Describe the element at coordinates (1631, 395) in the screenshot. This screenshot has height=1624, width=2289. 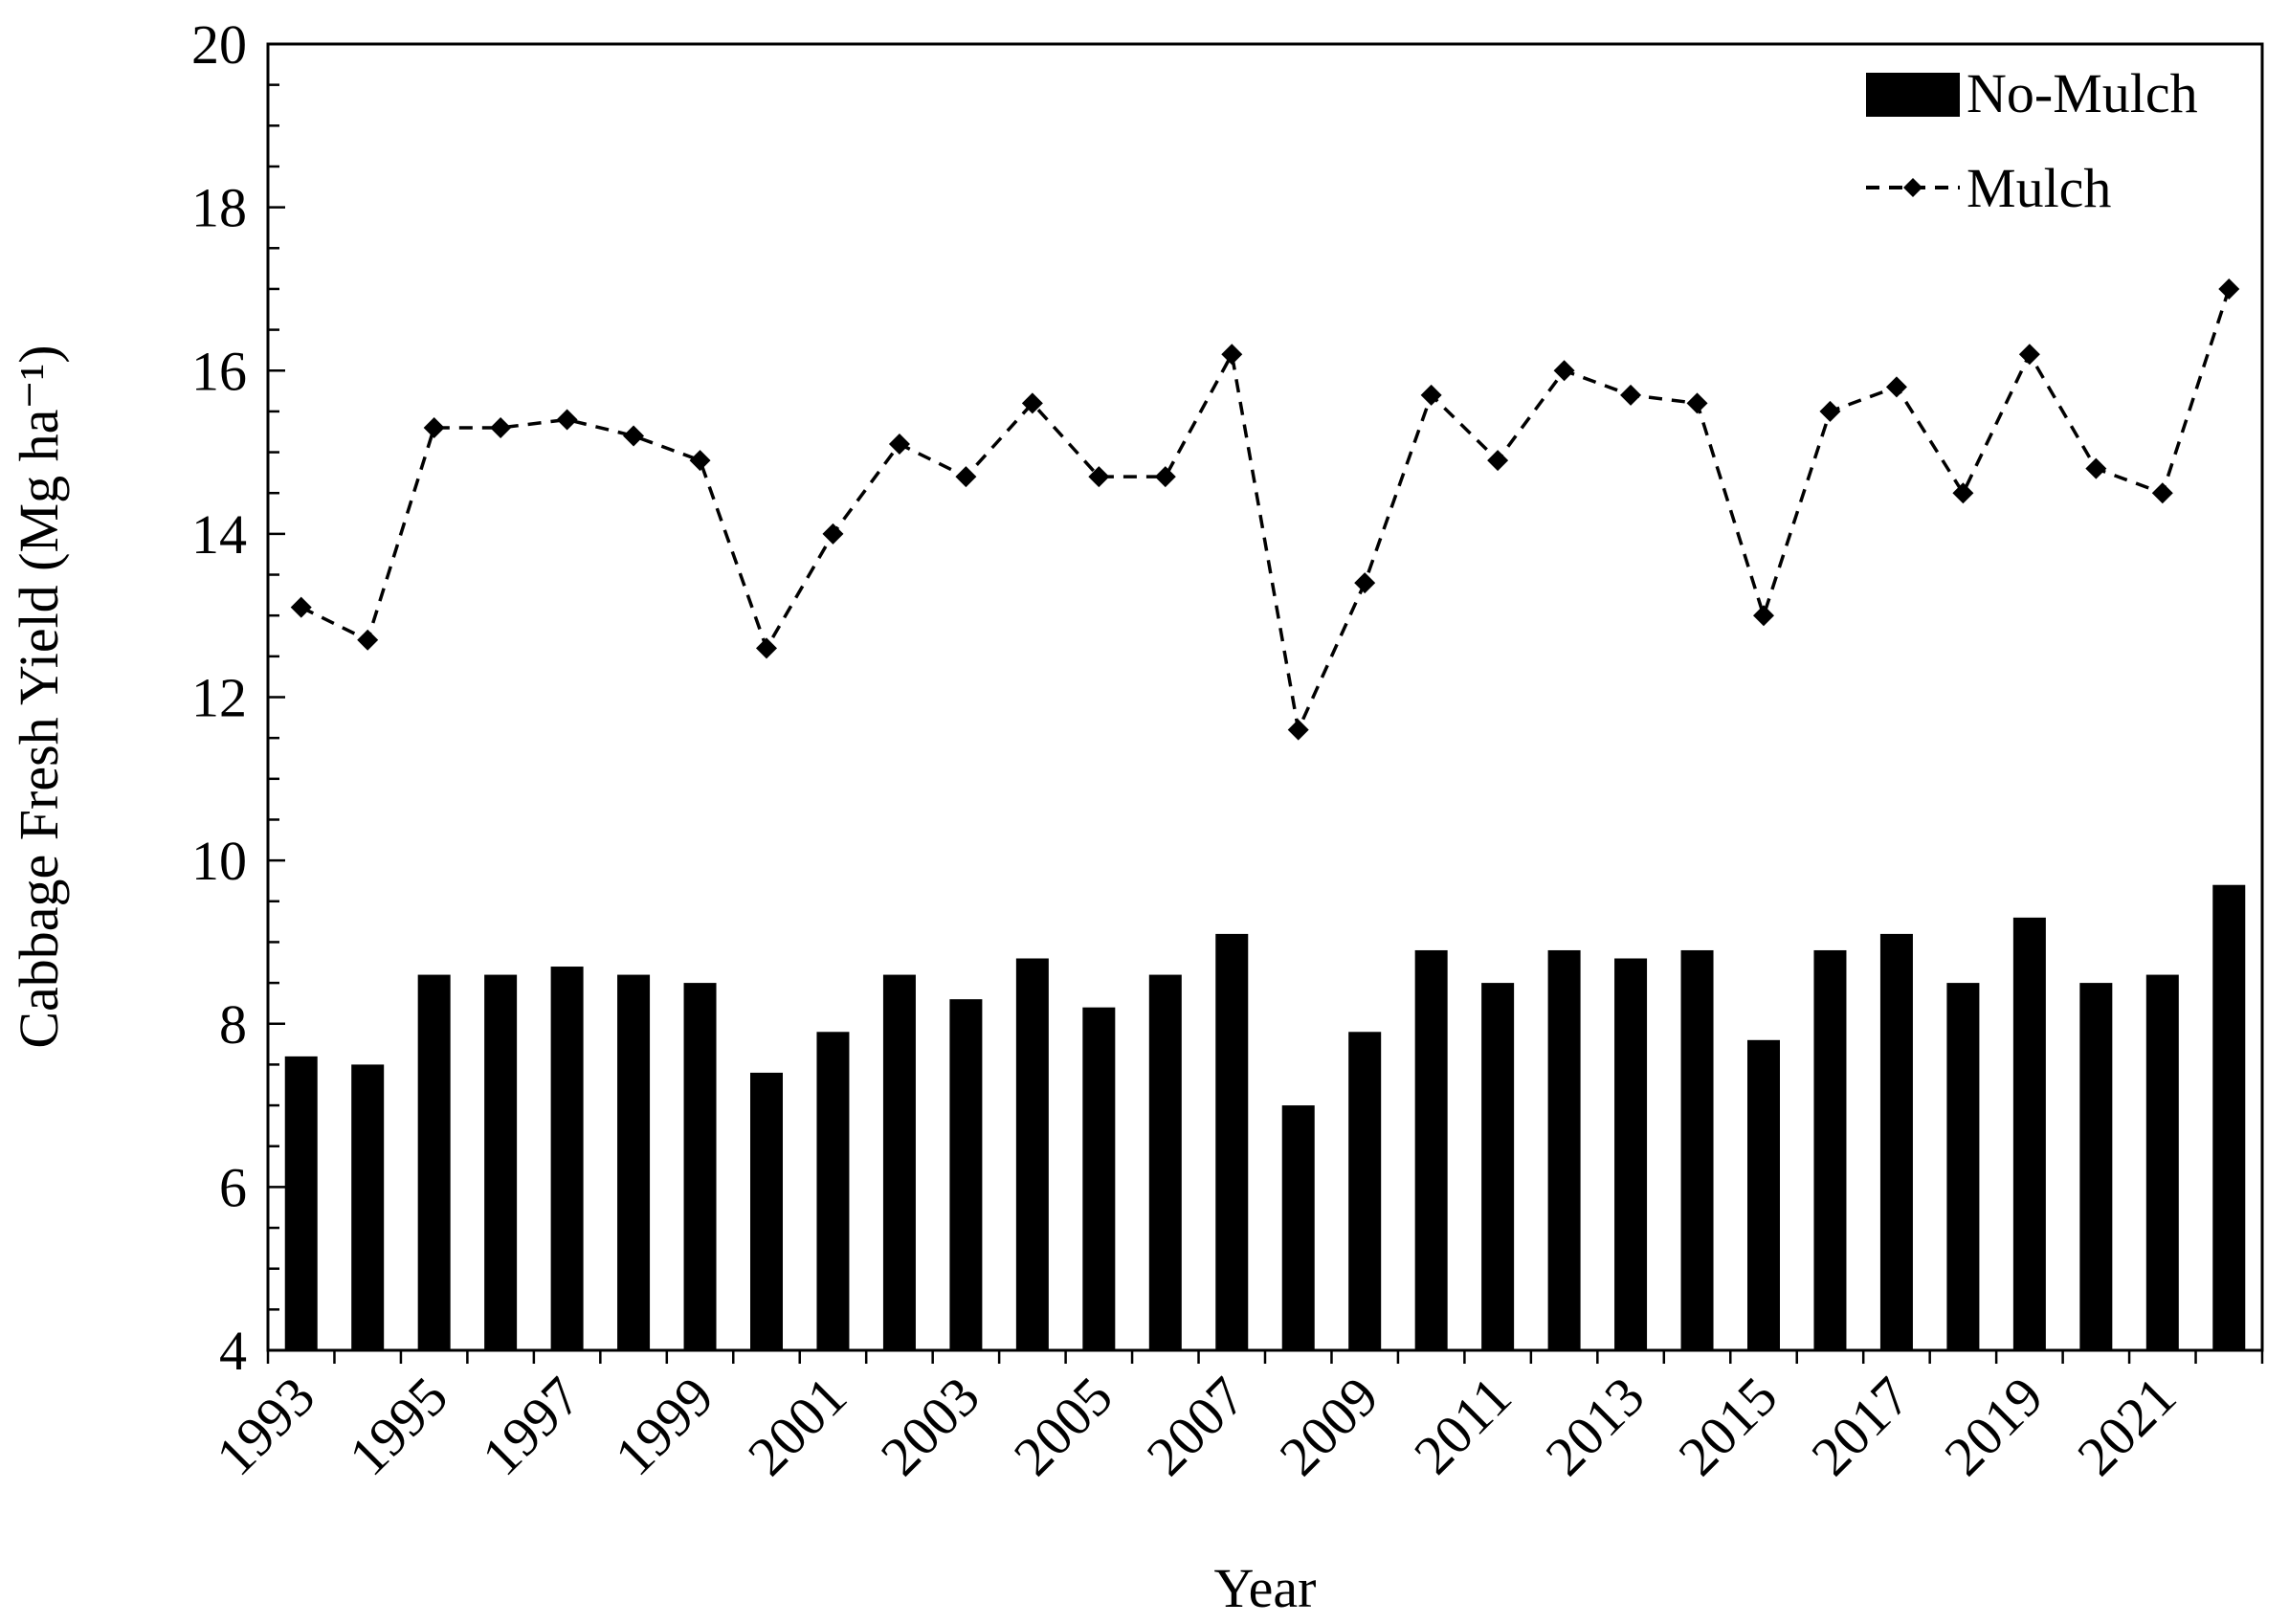
I see `mulch-point-2013` at that location.